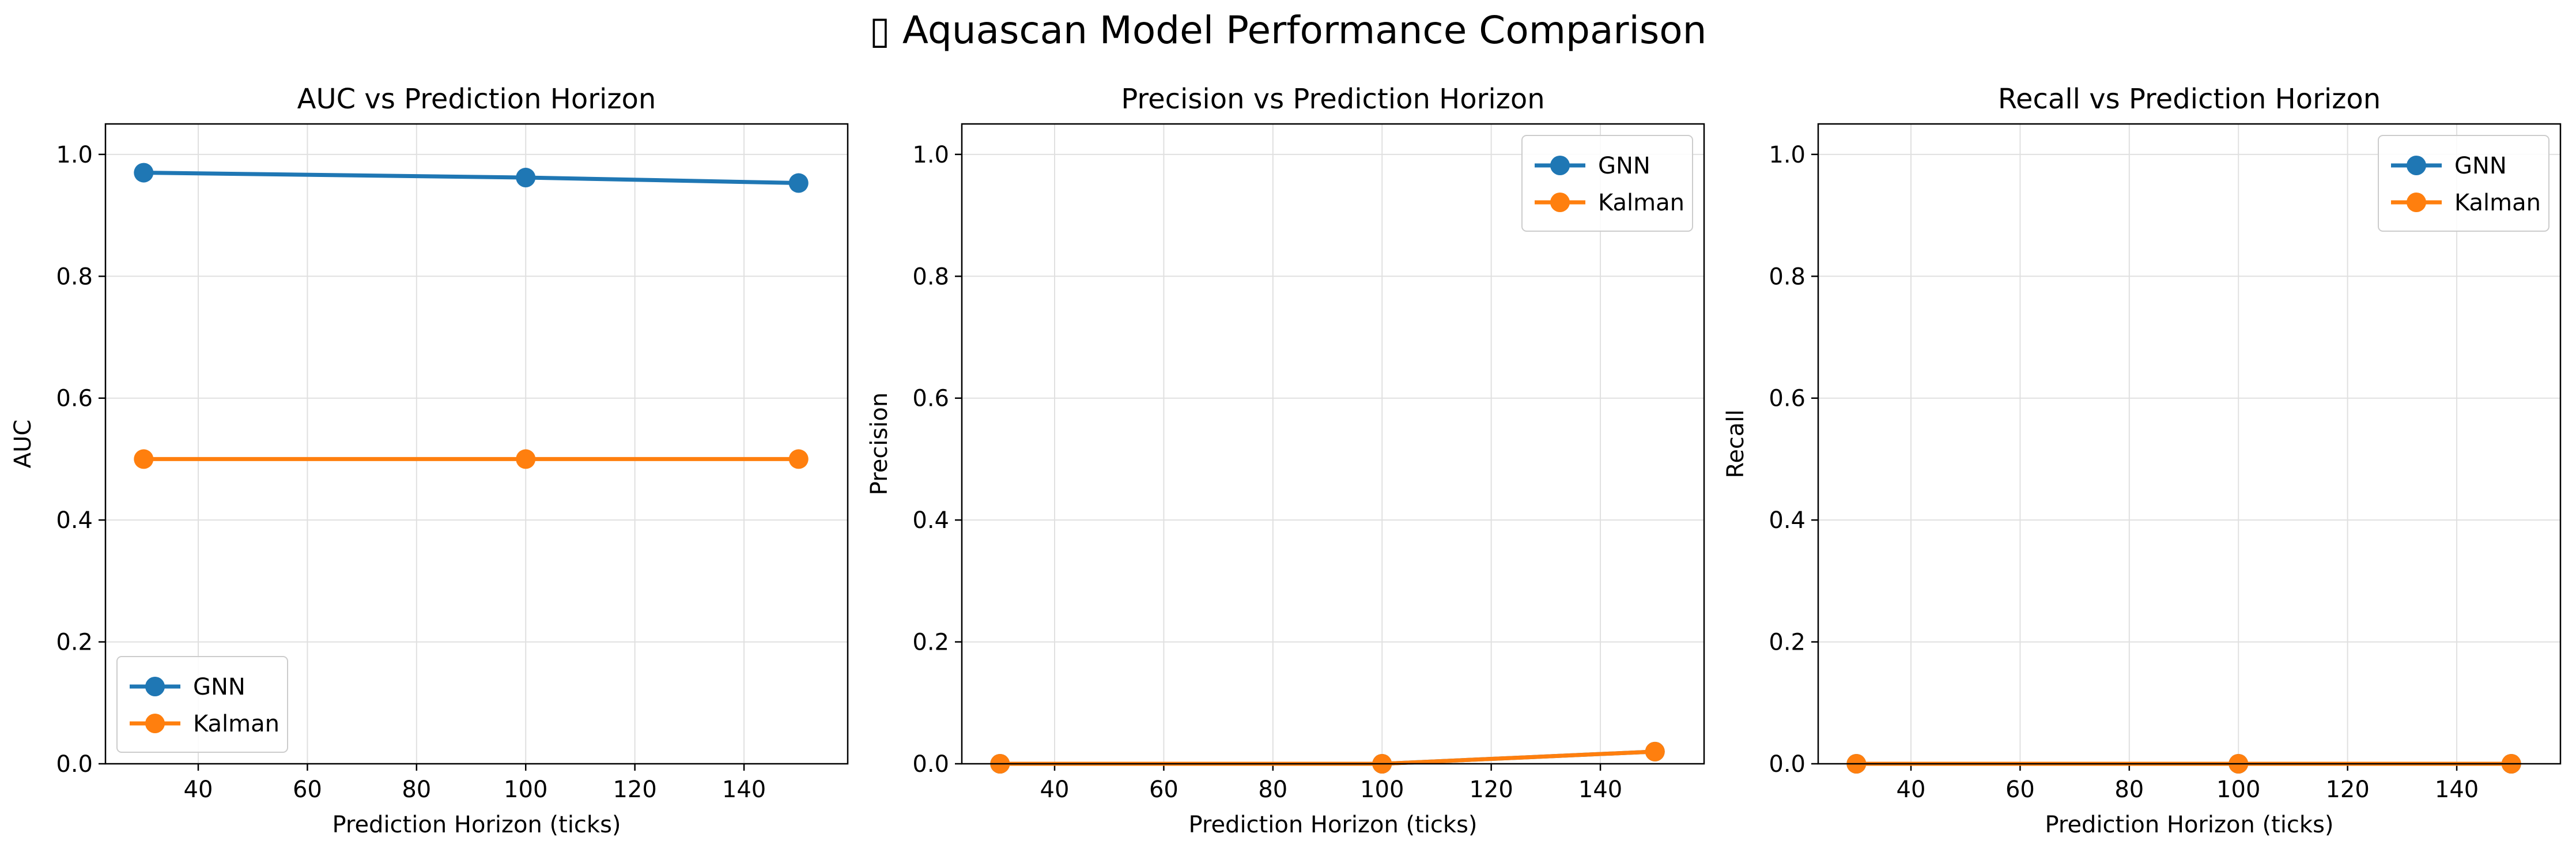 The image size is (2576, 856). I want to click on y-axis-label: AUC, so click(23, 444).